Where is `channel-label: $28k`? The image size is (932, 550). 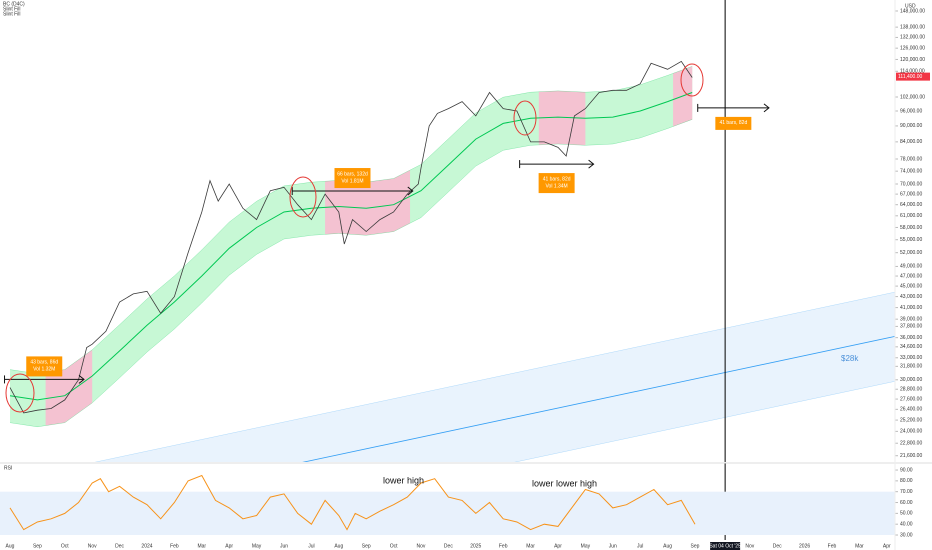
channel-label: $28k is located at coordinates (850, 358).